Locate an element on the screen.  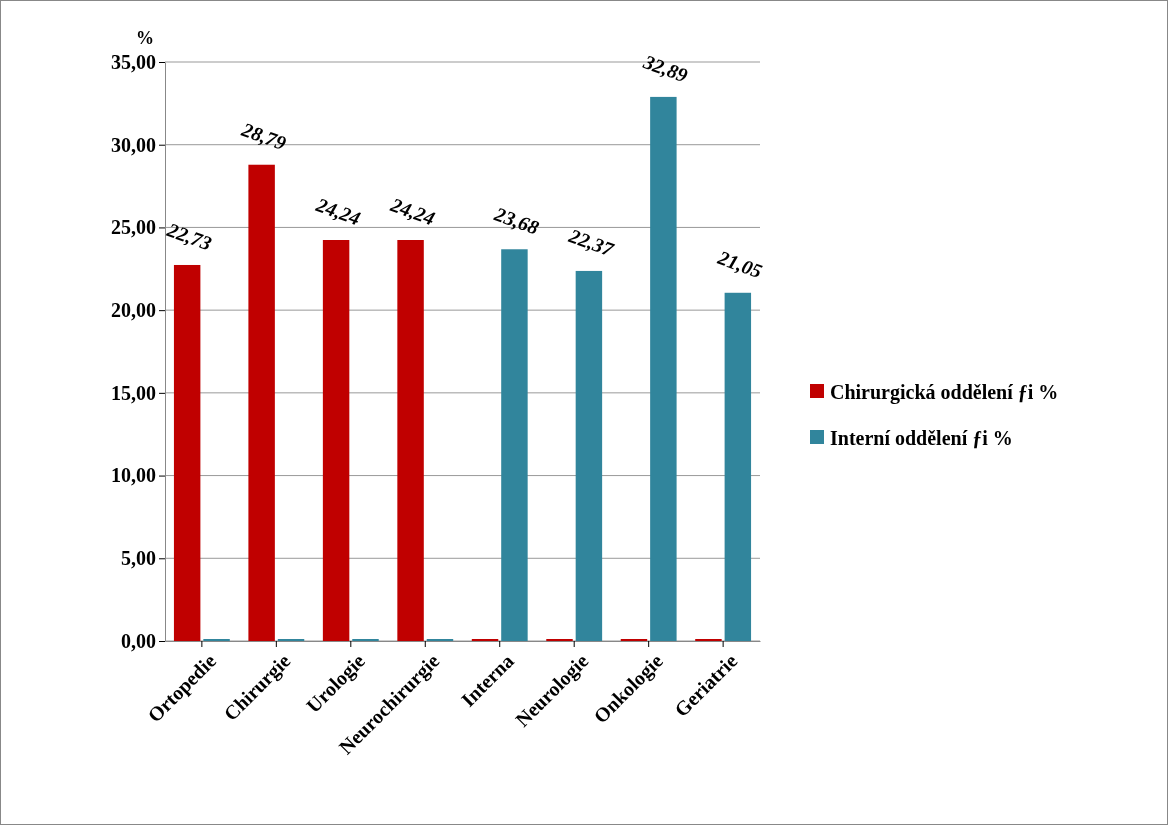
y-tick-label: 15,00 is located at coordinates (133, 392).